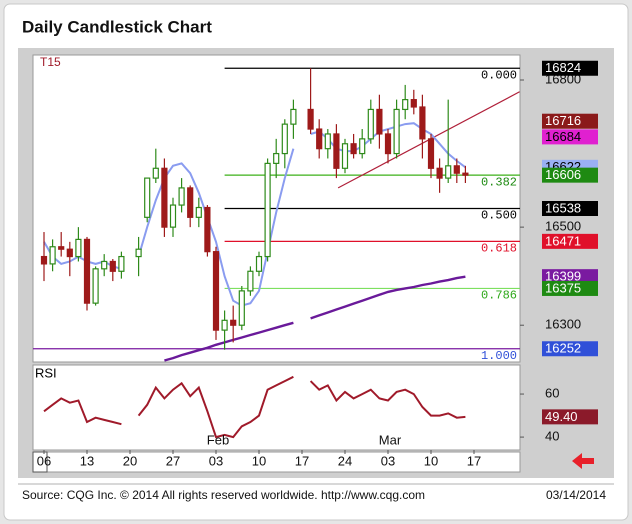 The image size is (632, 524). What do you see at coordinates (576, 495) in the screenshot?
I see `footer-date: 03/14/2014` at bounding box center [576, 495].